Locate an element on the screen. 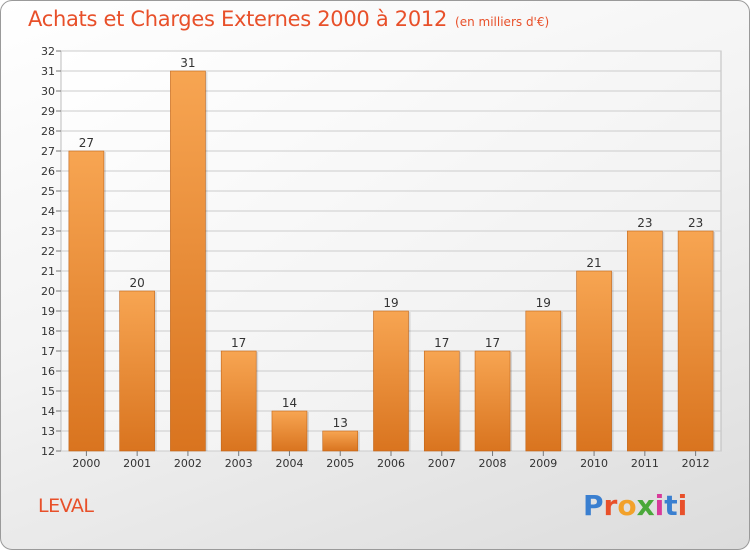 The width and height of the screenshot is (750, 550). y-tick-label: 17 is located at coordinates (48, 351).